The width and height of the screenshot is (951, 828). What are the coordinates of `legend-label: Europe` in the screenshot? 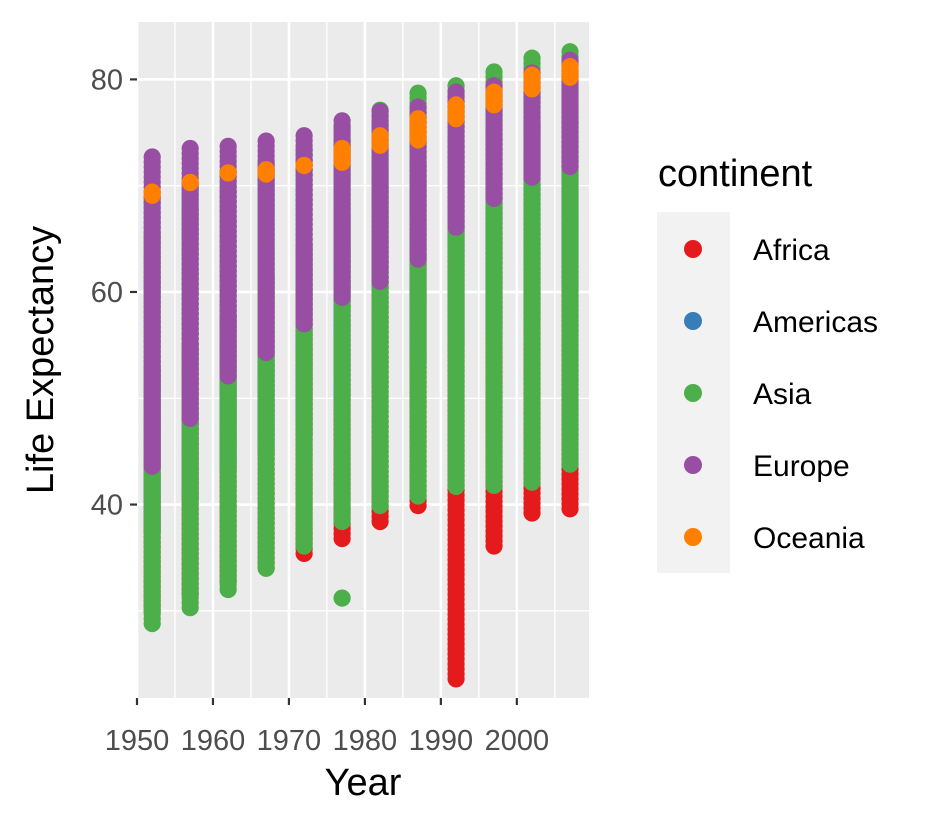 It's located at (801, 466).